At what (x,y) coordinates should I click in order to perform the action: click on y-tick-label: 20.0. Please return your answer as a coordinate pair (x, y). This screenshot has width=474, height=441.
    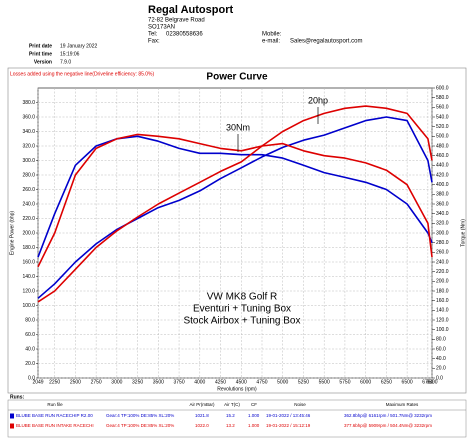
    Looking at the image, I should click on (30, 364).